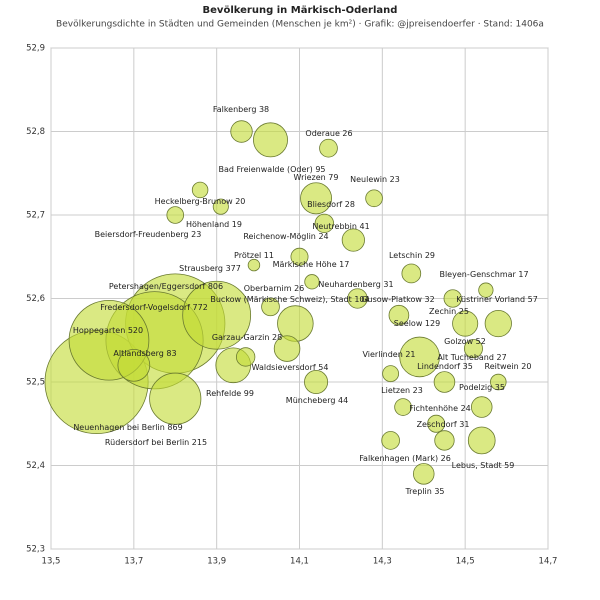  What do you see at coordinates (364, 226) in the screenshot?
I see `label-value: 41` at bounding box center [364, 226].